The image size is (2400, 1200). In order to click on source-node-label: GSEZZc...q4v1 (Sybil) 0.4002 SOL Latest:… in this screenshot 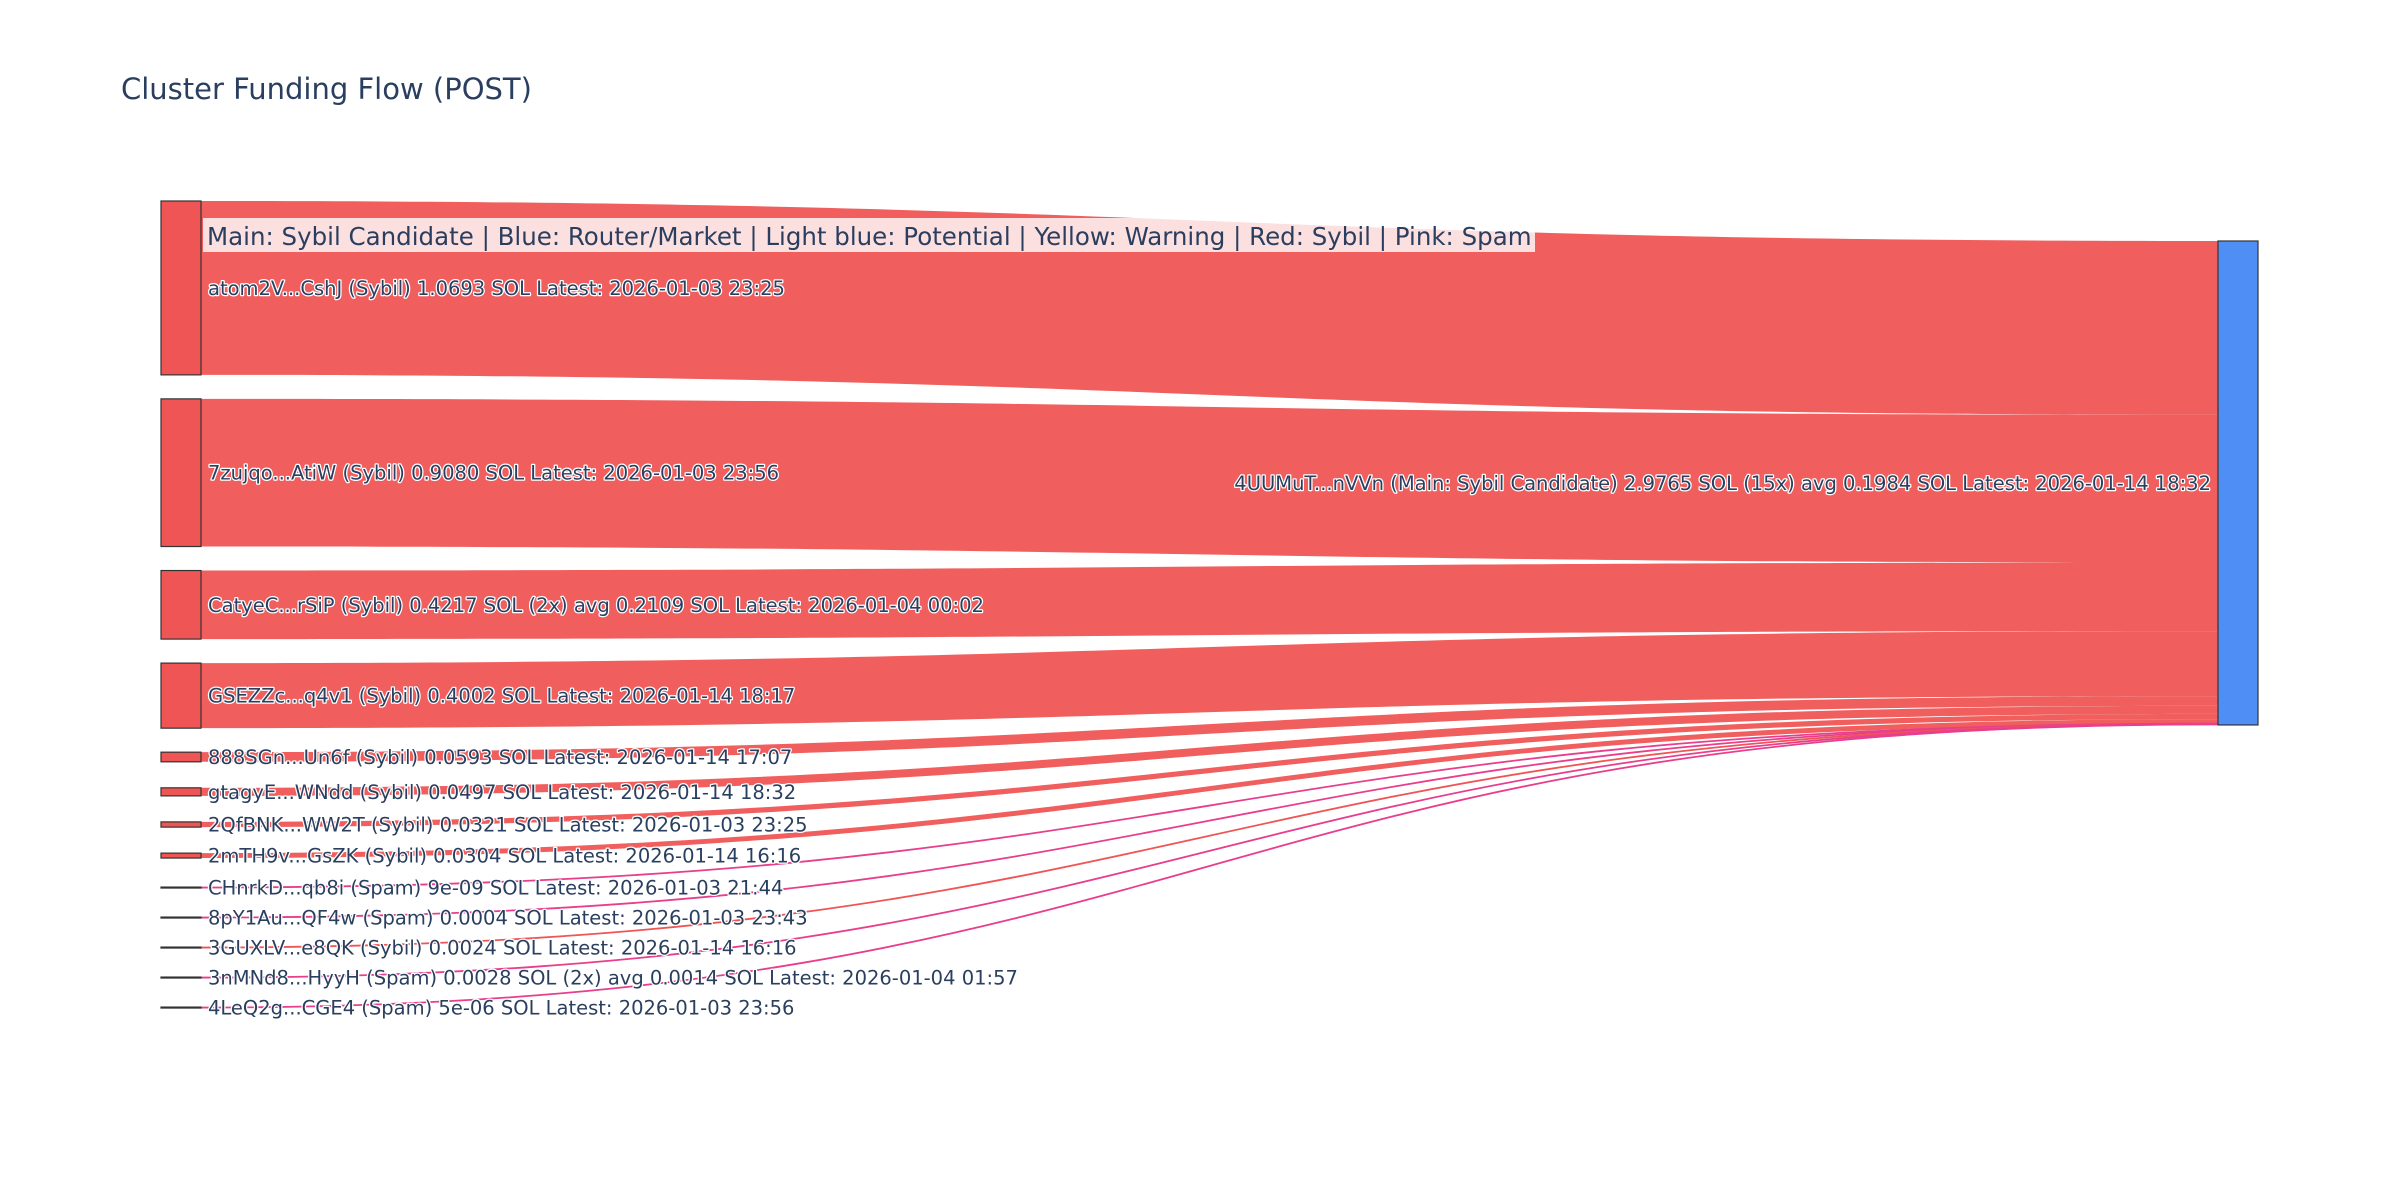, I will do `click(501, 696)`.